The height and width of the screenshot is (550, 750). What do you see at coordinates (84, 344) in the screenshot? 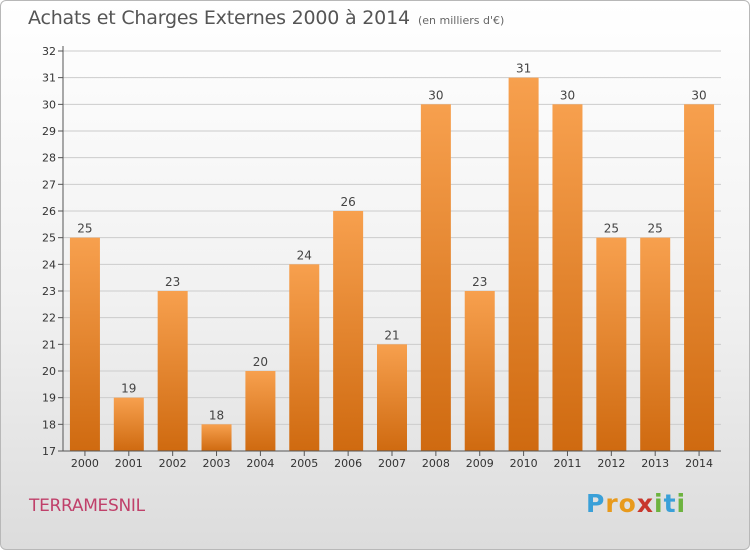
I see `bar-2000` at bounding box center [84, 344].